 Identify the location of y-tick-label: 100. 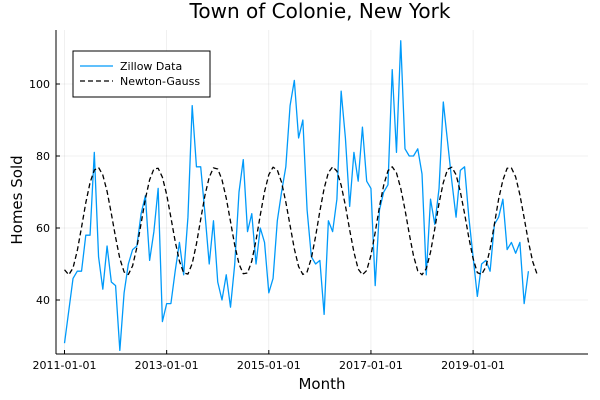
(39, 84).